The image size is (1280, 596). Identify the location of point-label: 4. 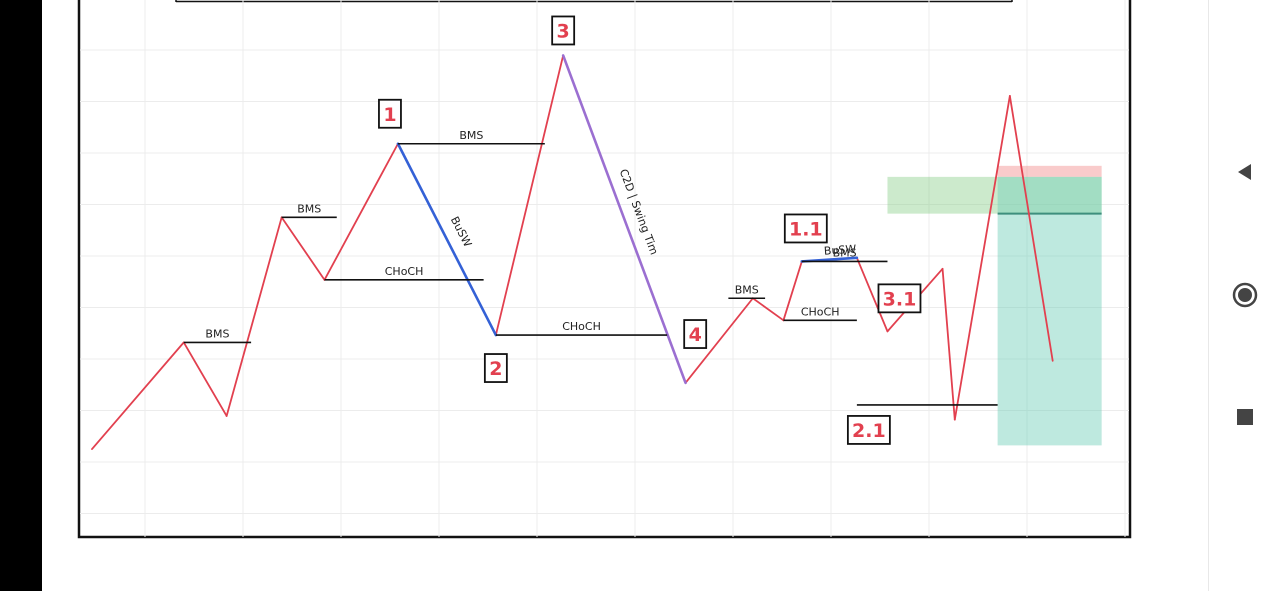
(695, 335).